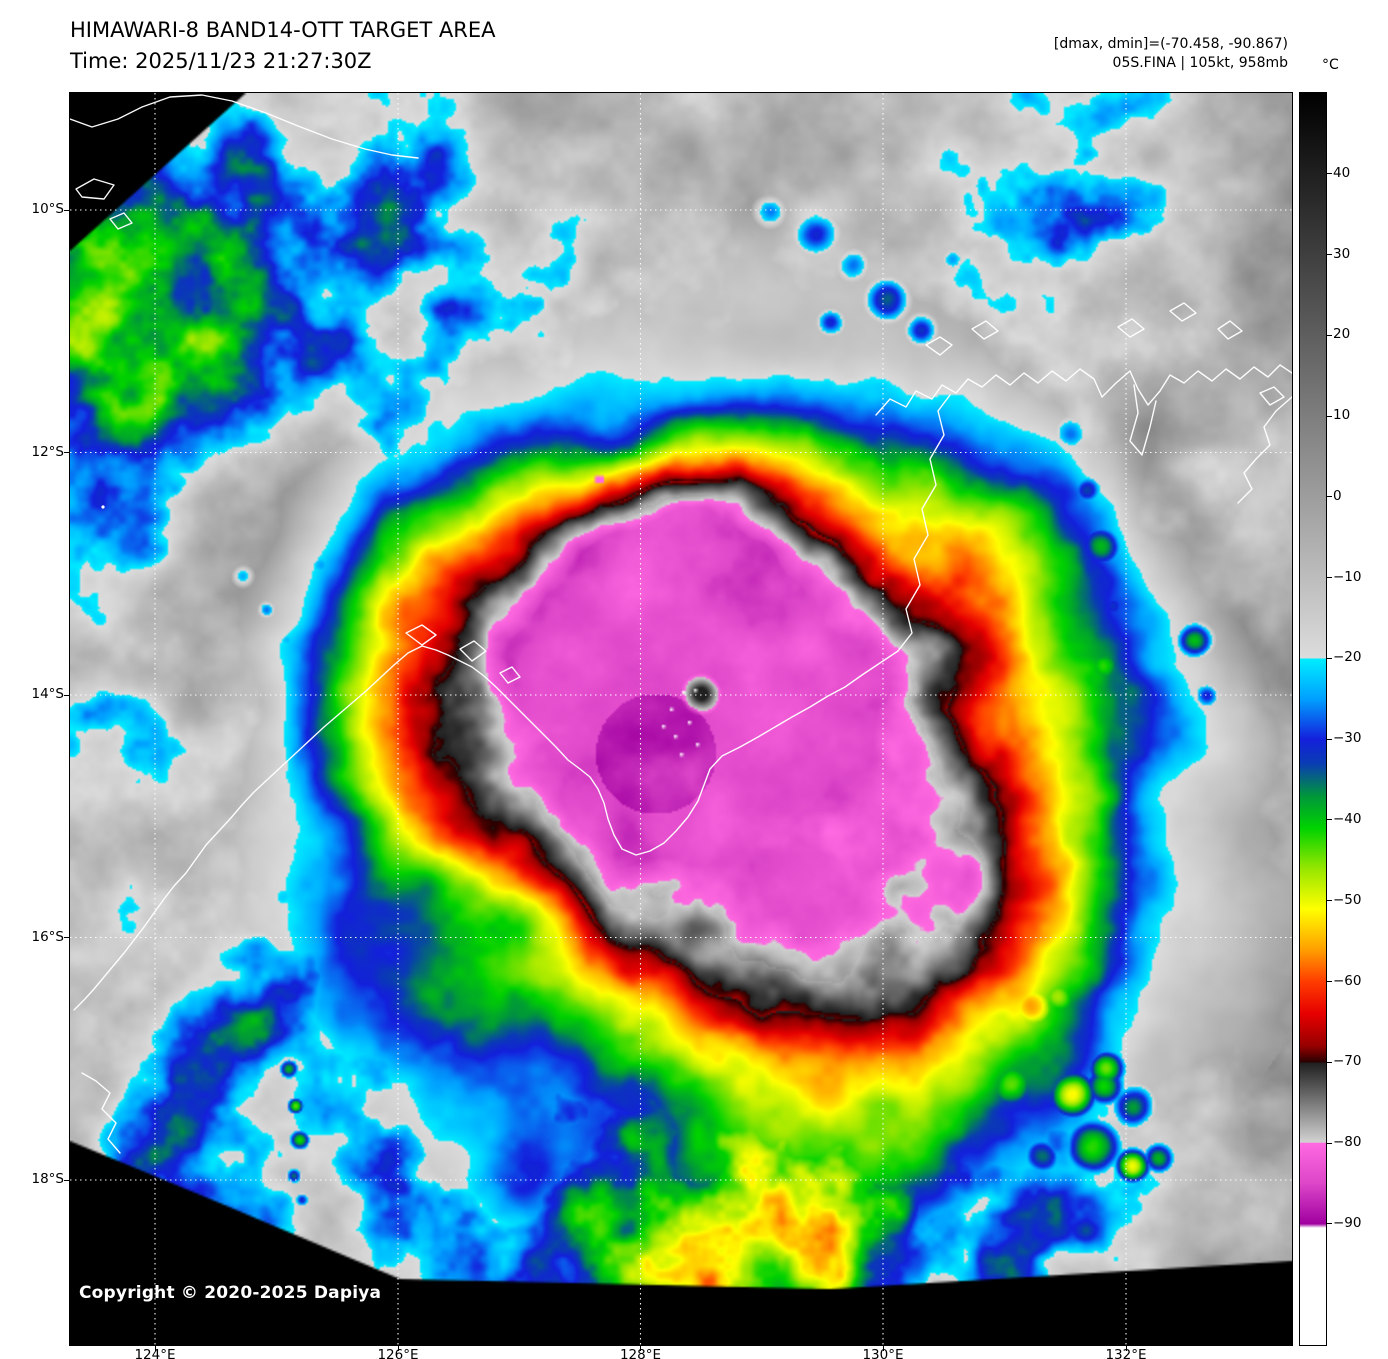 The height and width of the screenshot is (1359, 1388). Describe the element at coordinates (48, 1179) in the screenshot. I see `lat-tick-label: 18°S` at that location.